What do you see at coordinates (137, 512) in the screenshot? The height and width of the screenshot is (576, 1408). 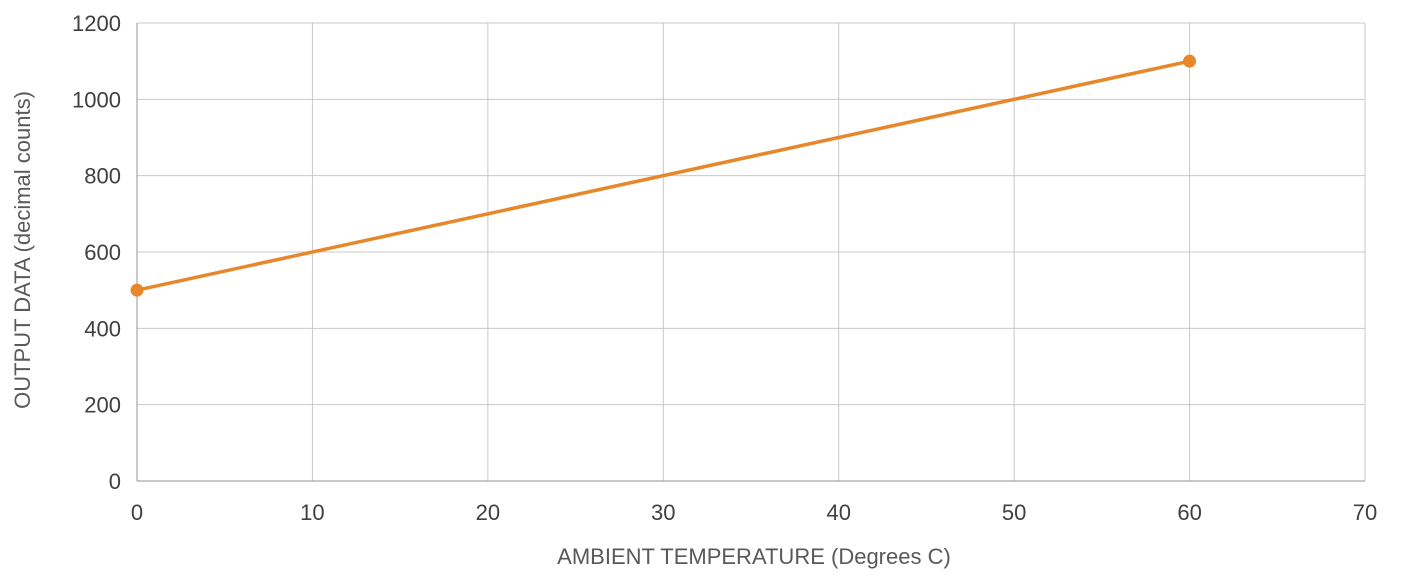 I see `x-tick-label: 0` at bounding box center [137, 512].